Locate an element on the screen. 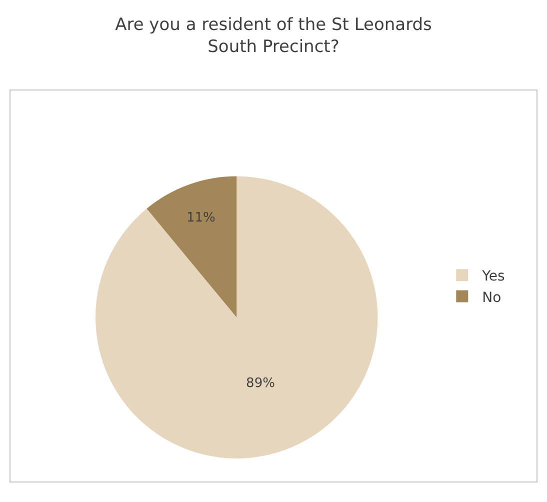 The width and height of the screenshot is (547, 502). legend-label: Yes is located at coordinates (493, 276).